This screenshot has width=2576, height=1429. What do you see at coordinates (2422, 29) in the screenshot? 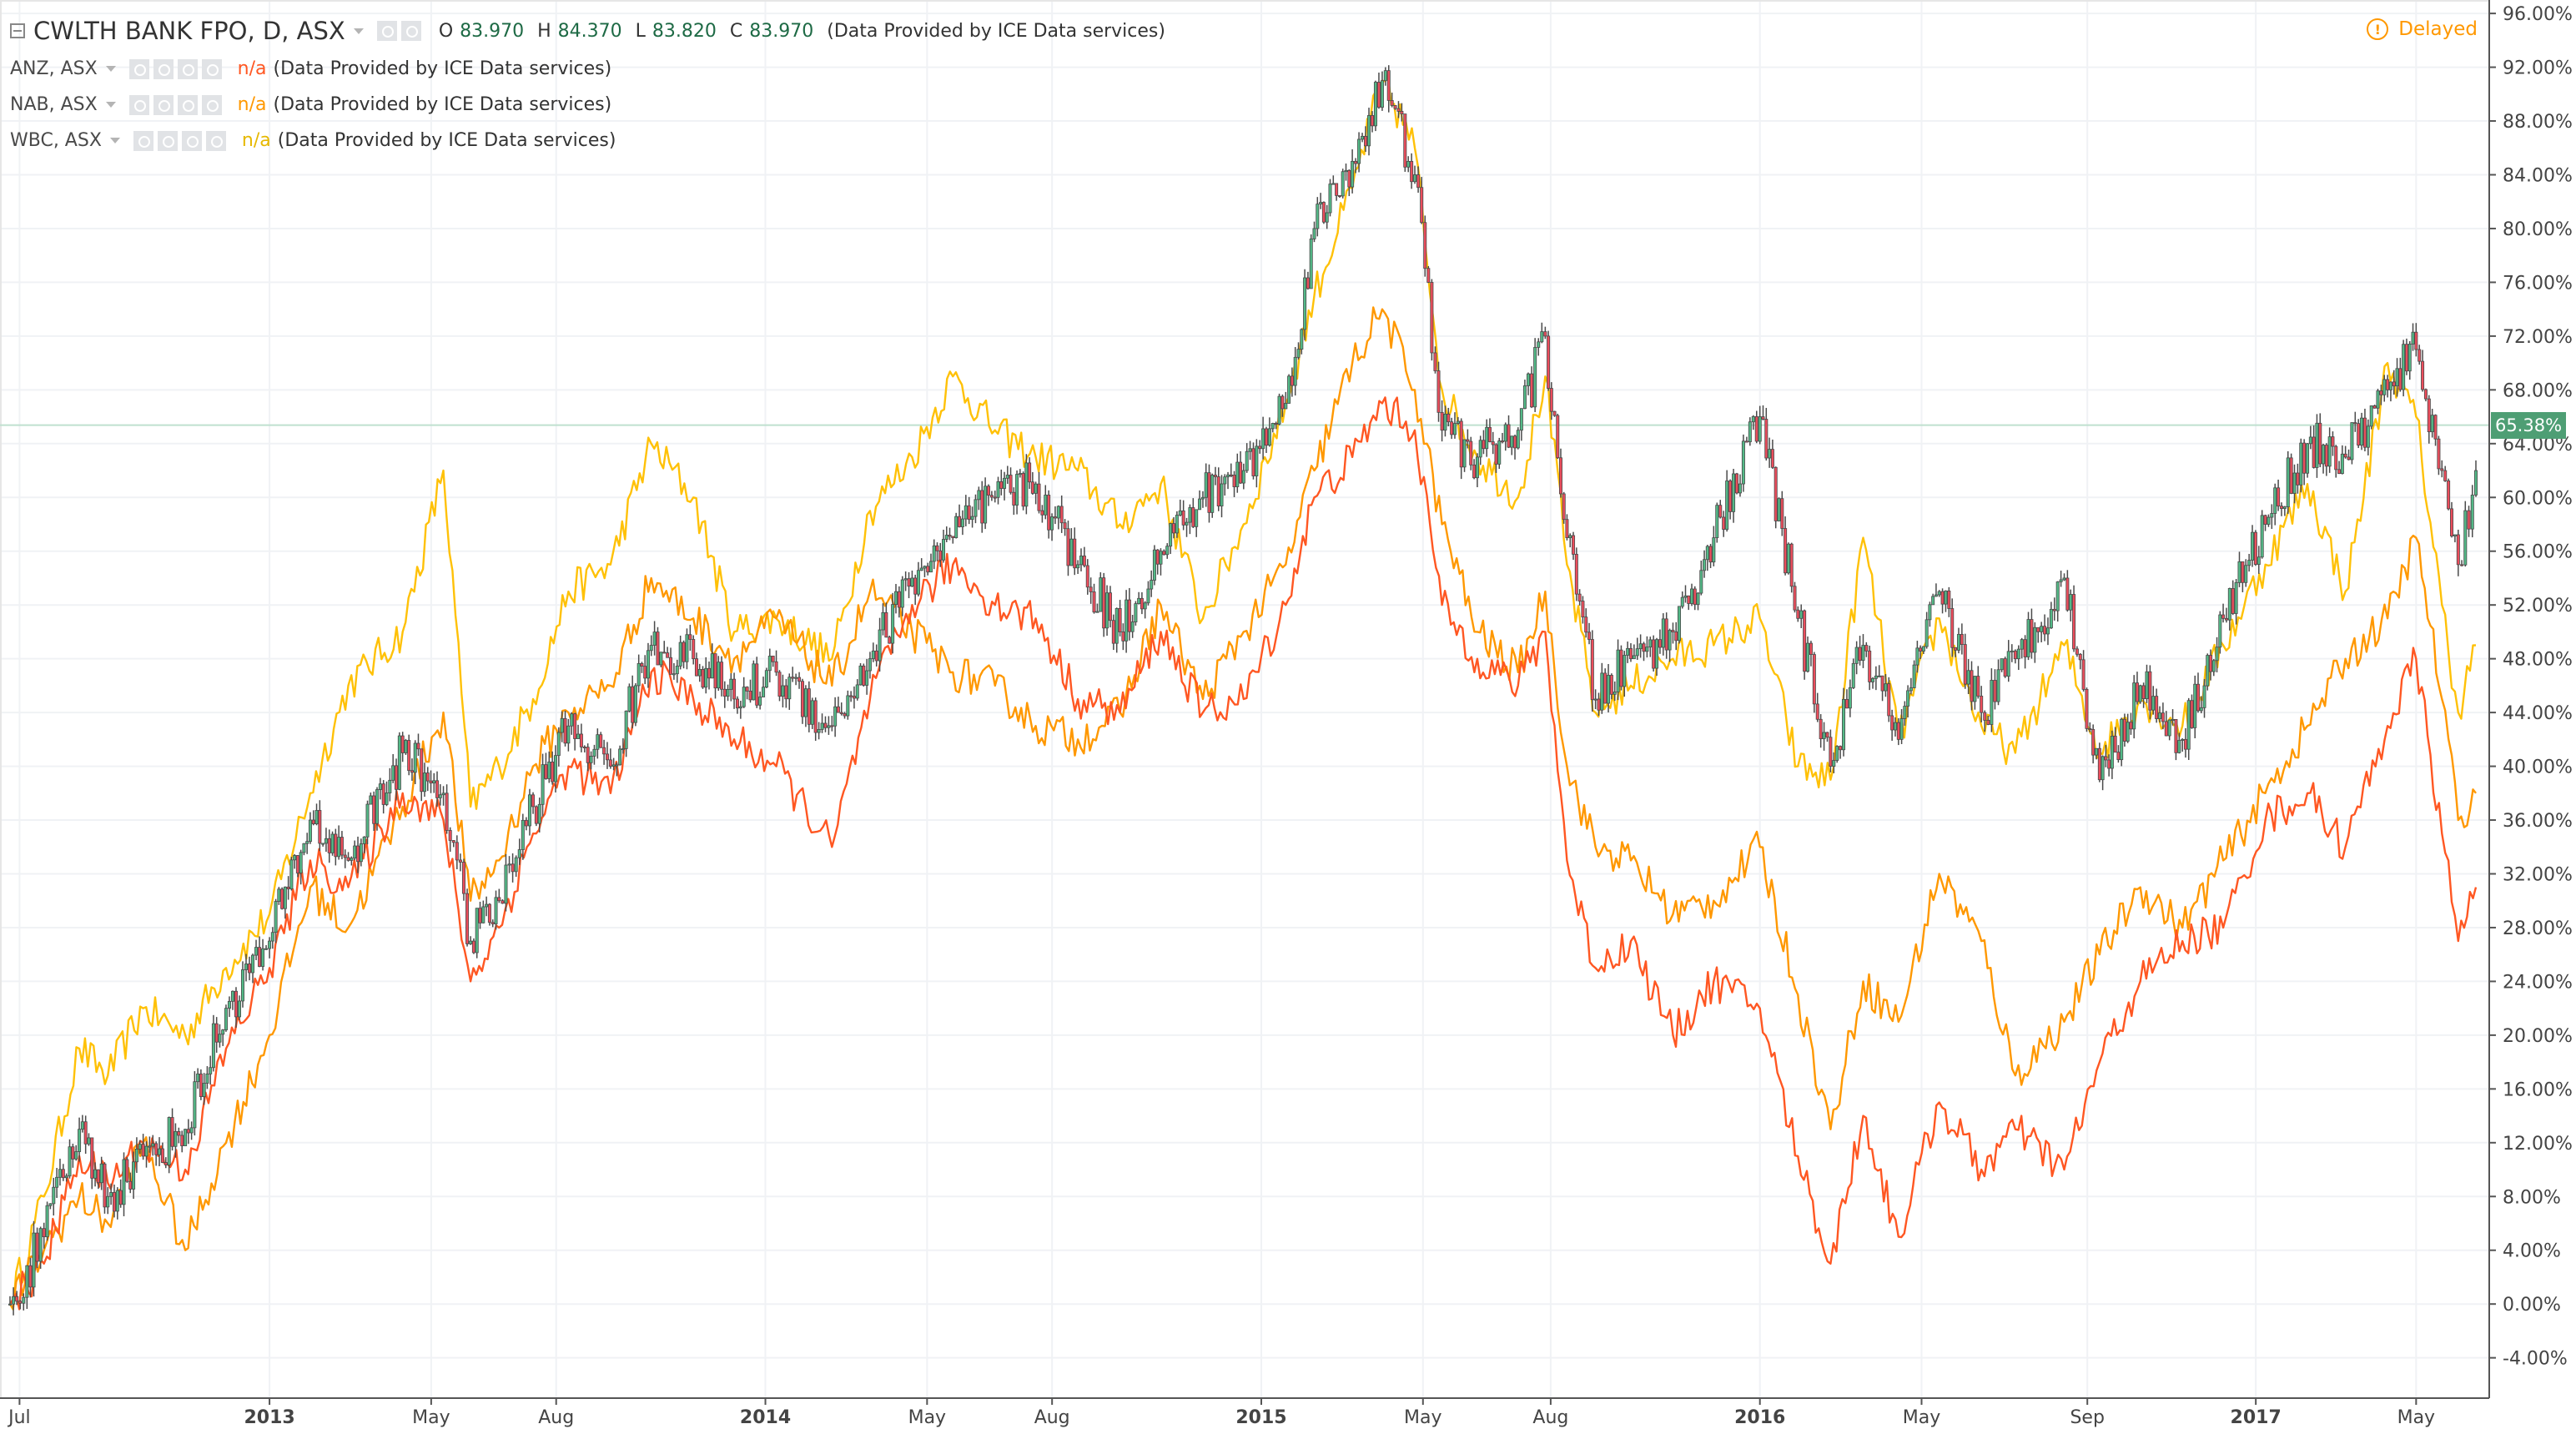
I see `delayed-indicator: ! Delayed` at bounding box center [2422, 29].